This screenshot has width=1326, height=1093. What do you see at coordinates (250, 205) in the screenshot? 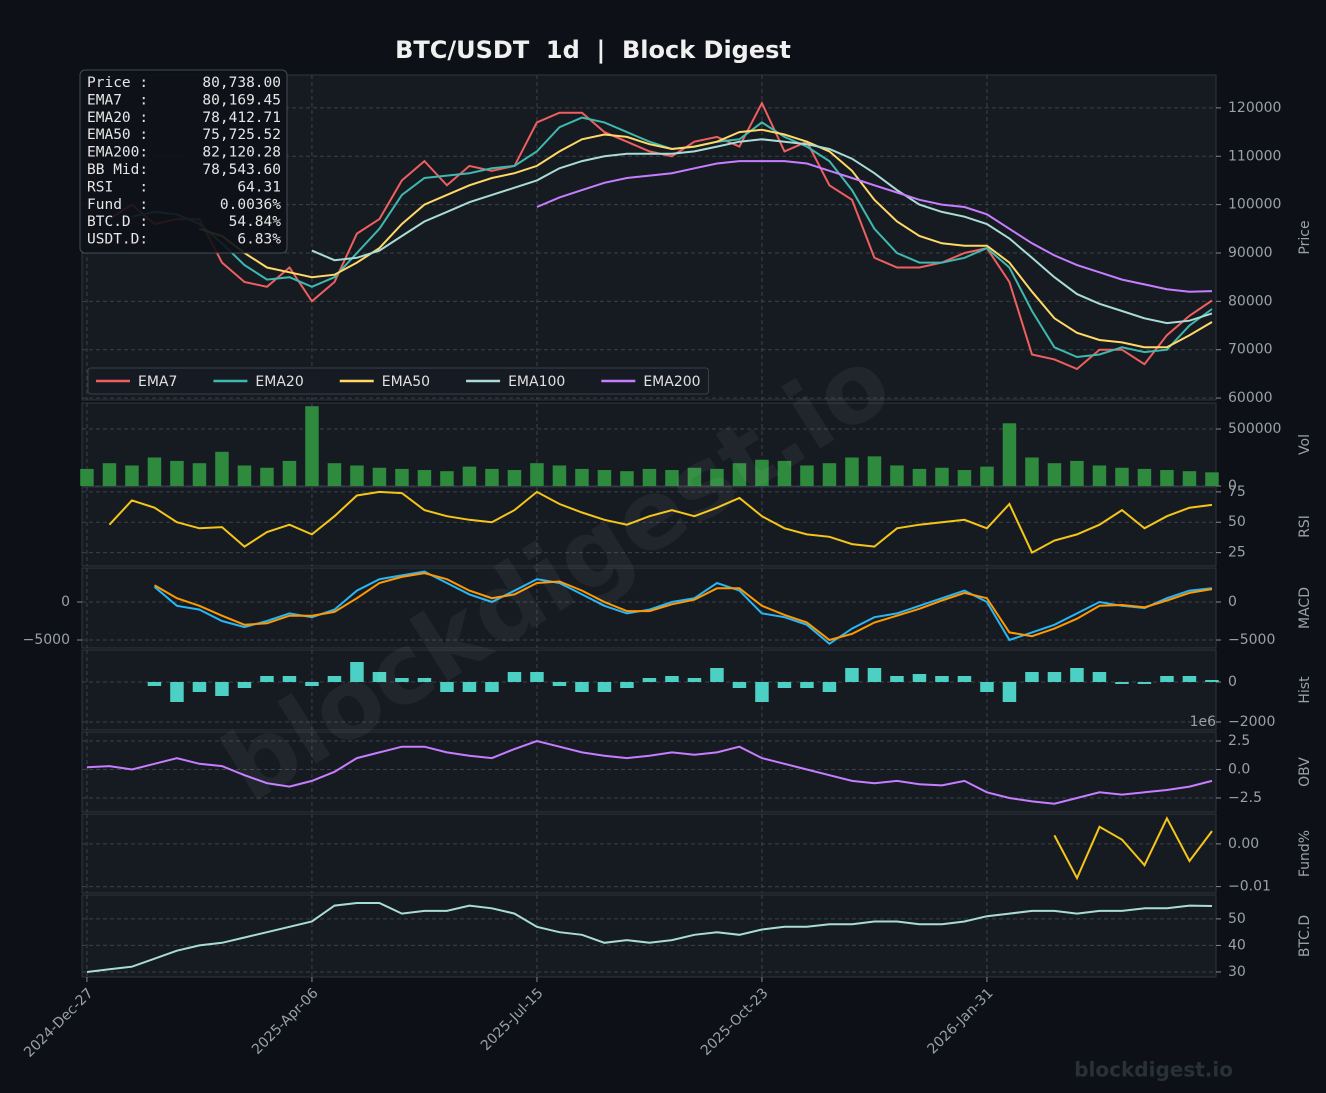
I see `info-value: 0.0036%` at bounding box center [250, 205].